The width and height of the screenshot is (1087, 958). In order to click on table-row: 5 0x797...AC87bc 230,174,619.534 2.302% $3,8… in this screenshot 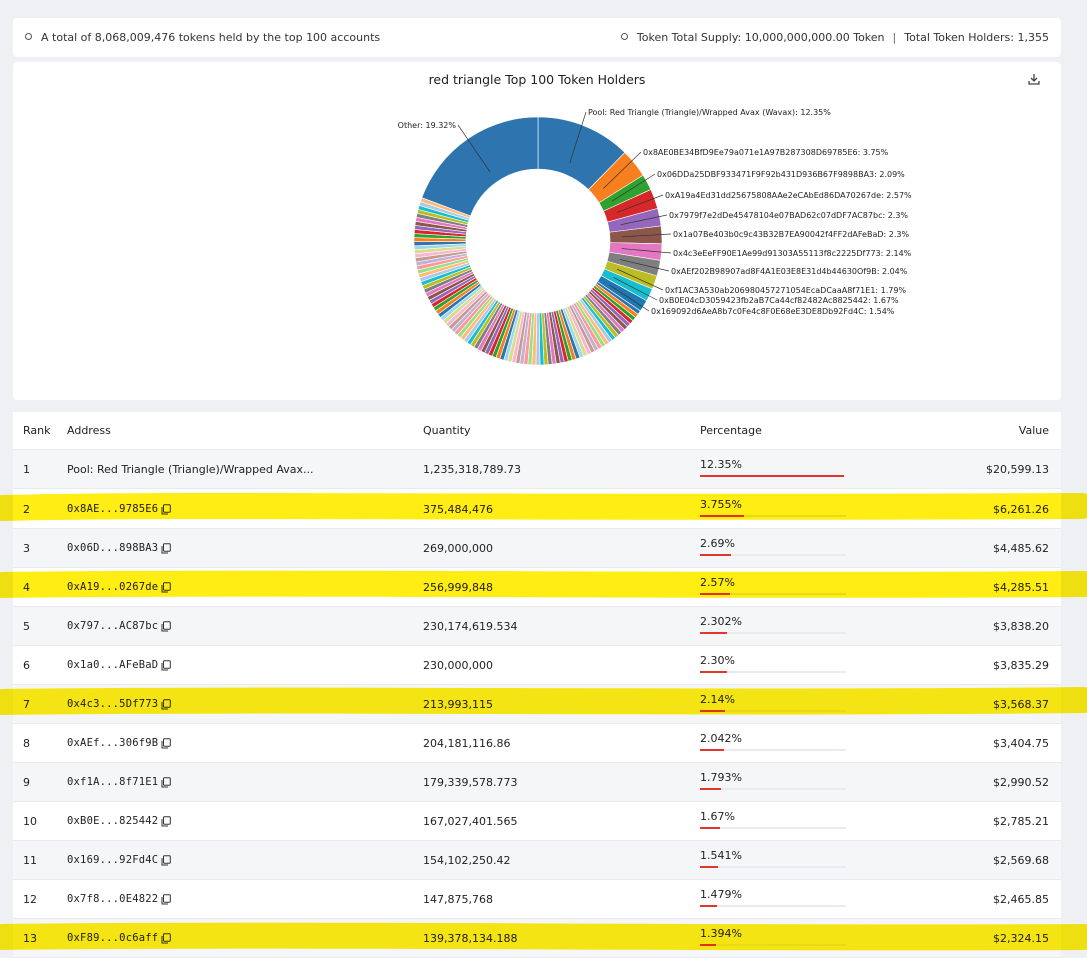, I will do `click(537, 626)`.